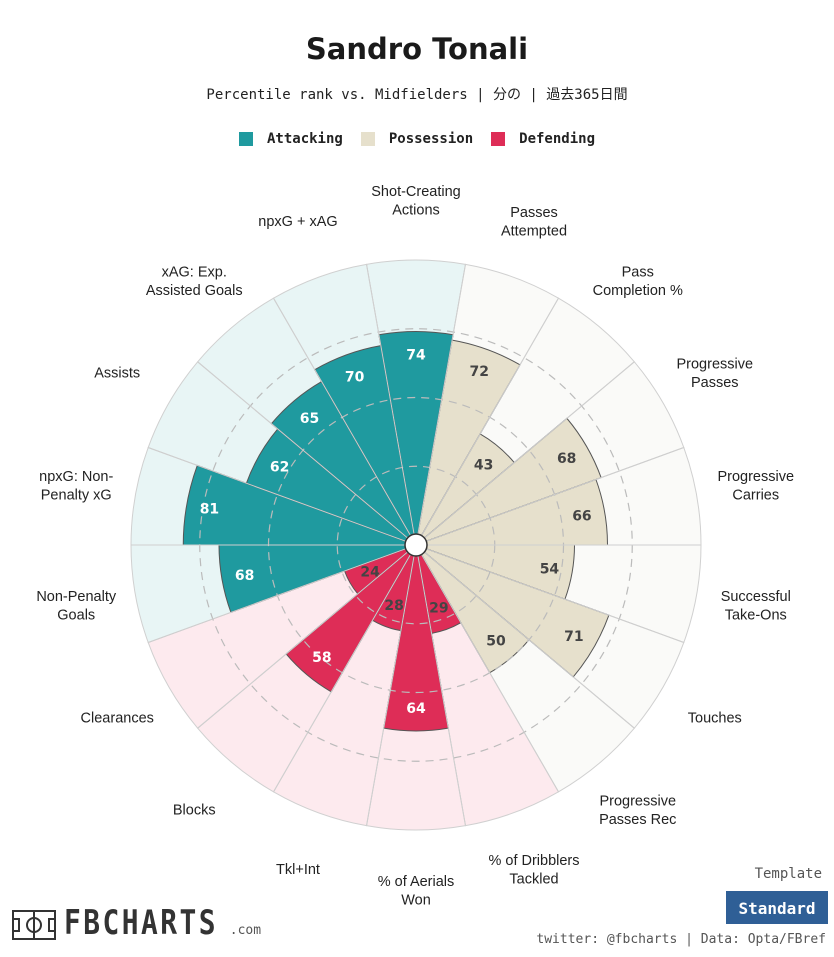  What do you see at coordinates (573, 637) in the screenshot?
I see `value-label-touches: 71` at bounding box center [573, 637].